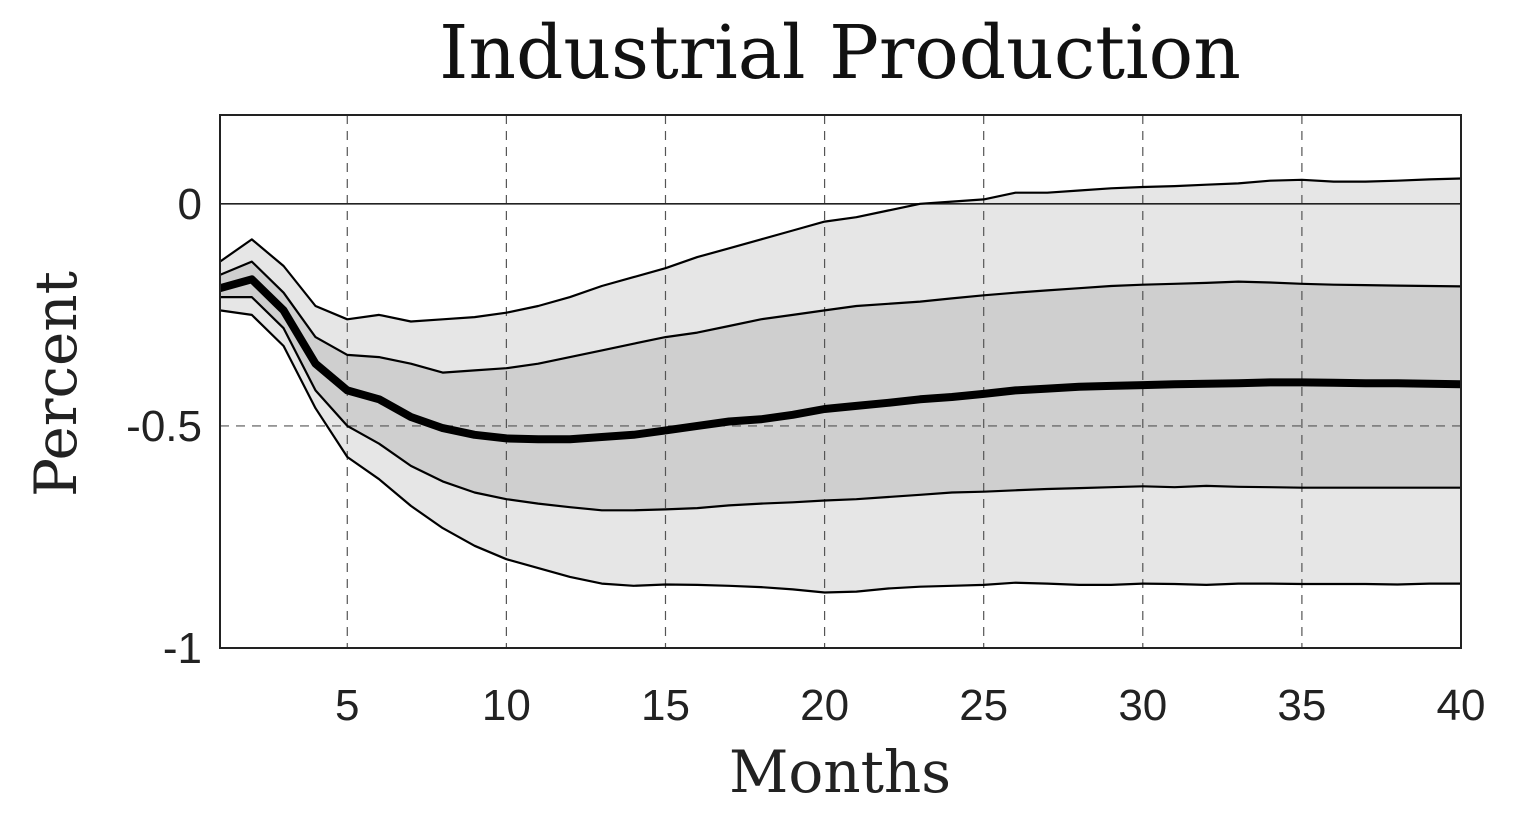 The image size is (1519, 828). Describe the element at coordinates (182, 648) in the screenshot. I see `y-tick-label: -1` at that location.